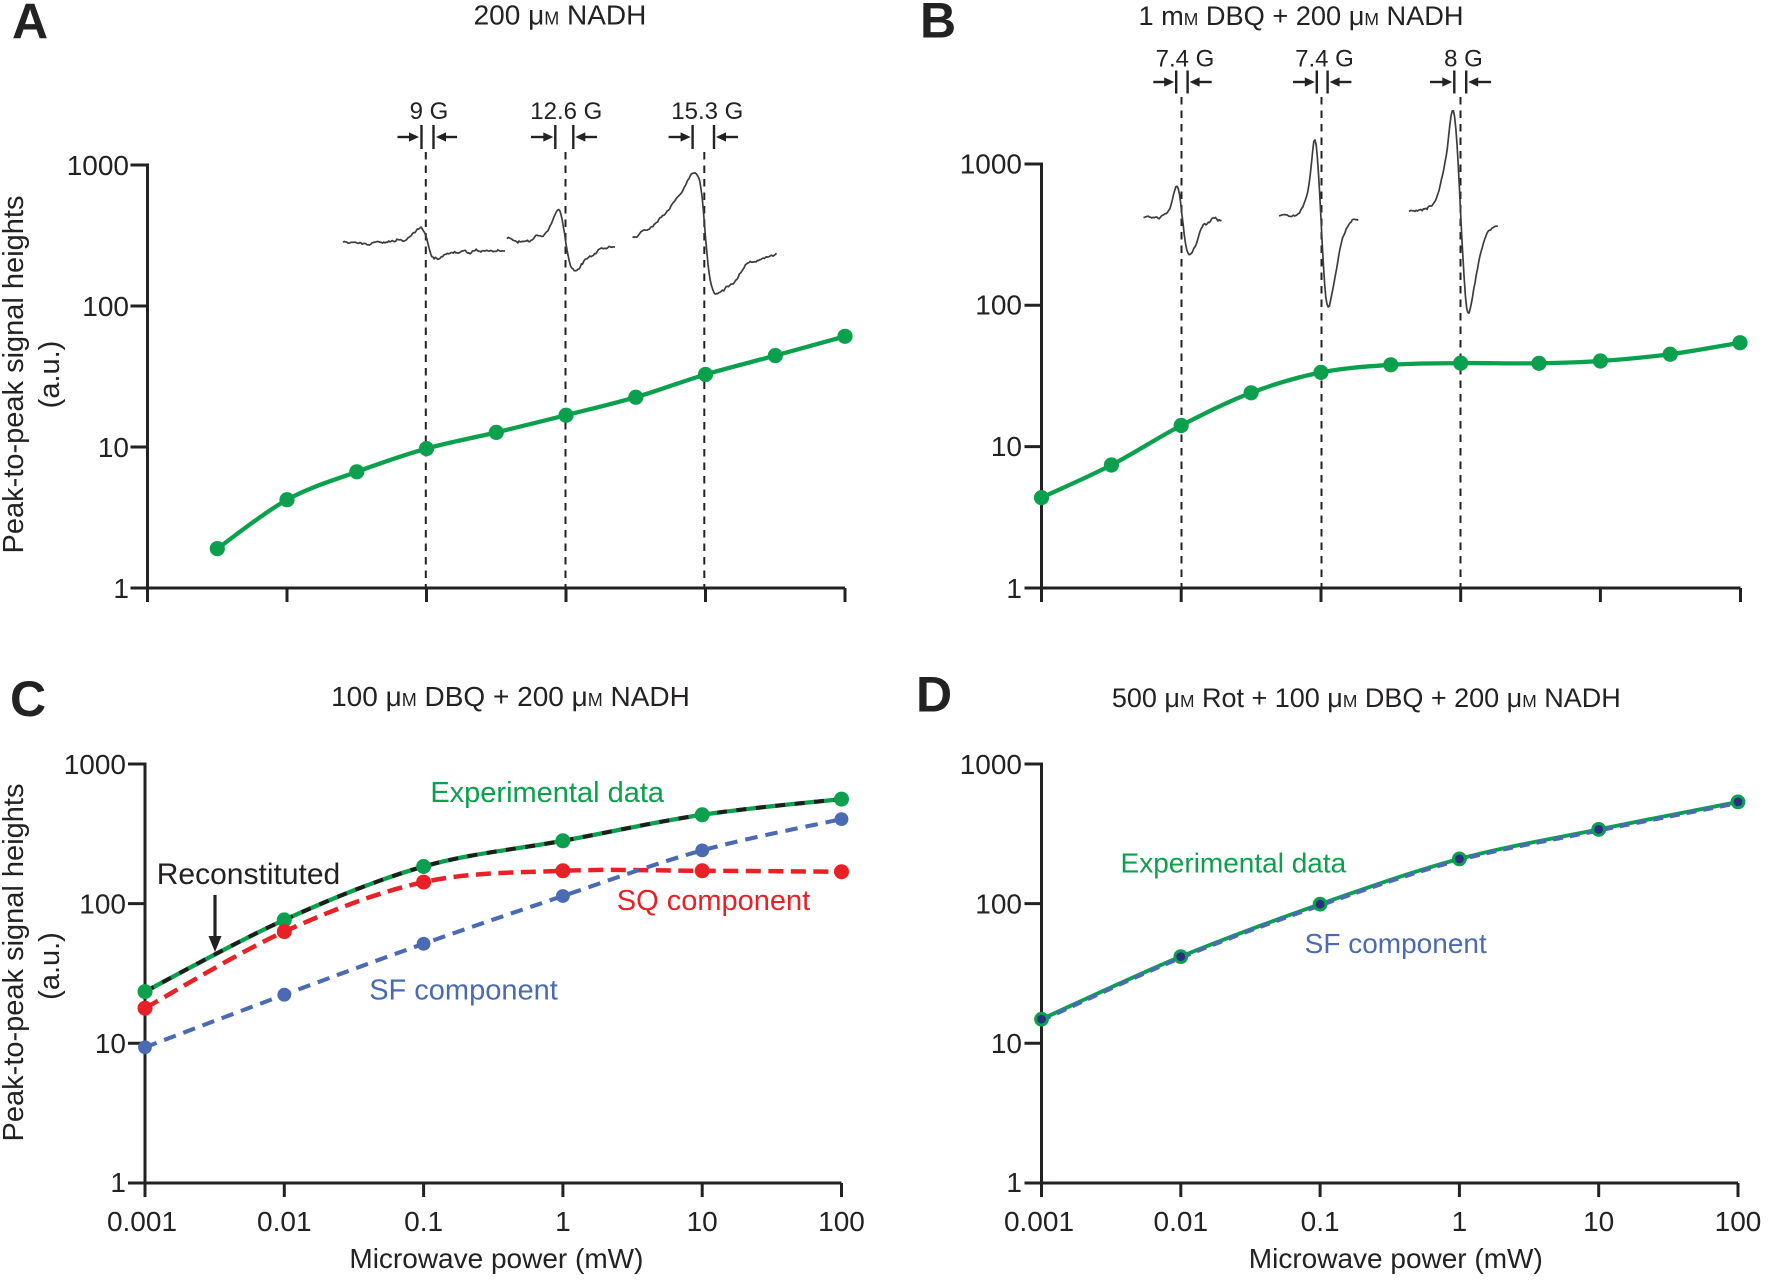 This screenshot has height=1280, width=1772. I want to click on svg-text: C, so click(28, 699).